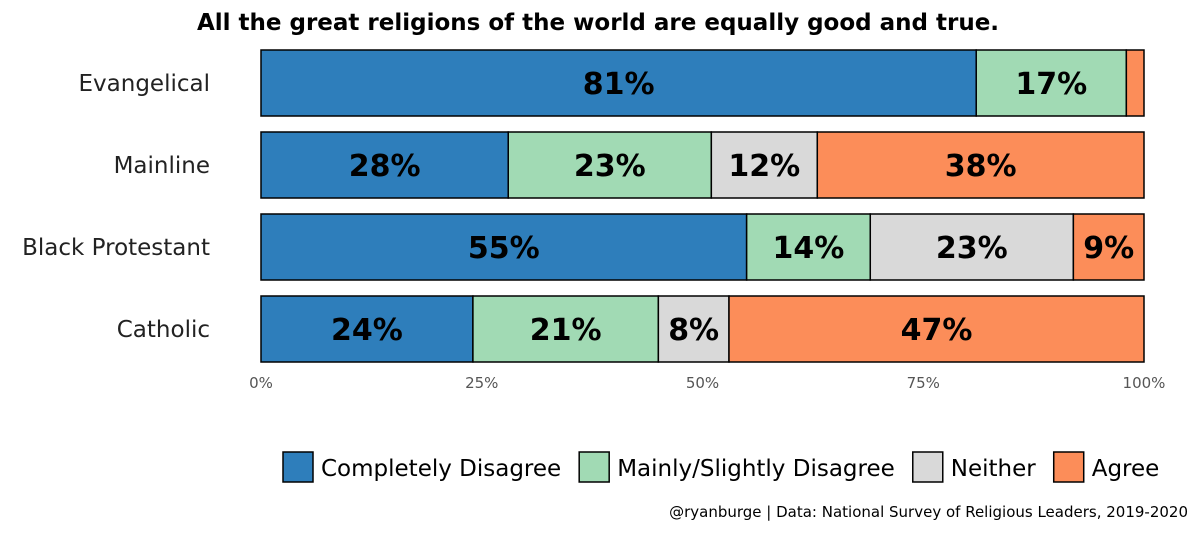 This screenshot has height=533, width=1199. I want to click on data-label: 21%, so click(566, 330).